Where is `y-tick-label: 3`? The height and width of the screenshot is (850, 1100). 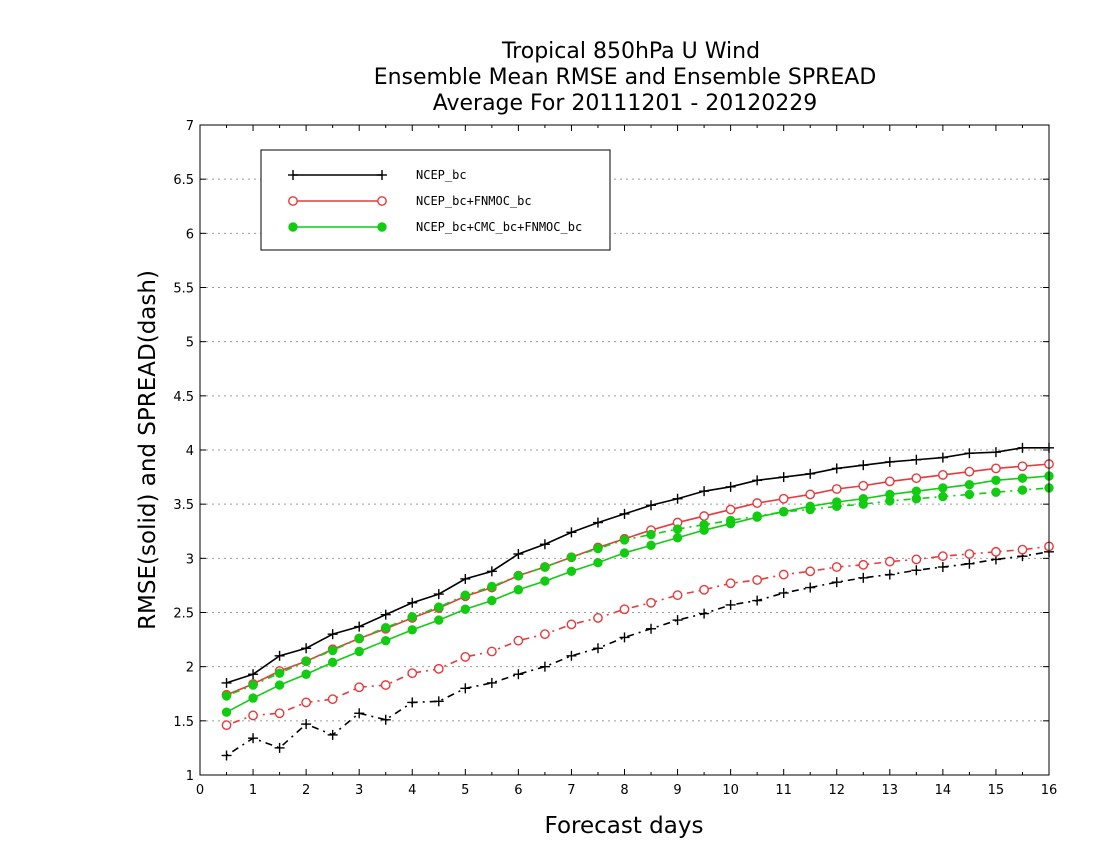 y-tick-label: 3 is located at coordinates (190, 559).